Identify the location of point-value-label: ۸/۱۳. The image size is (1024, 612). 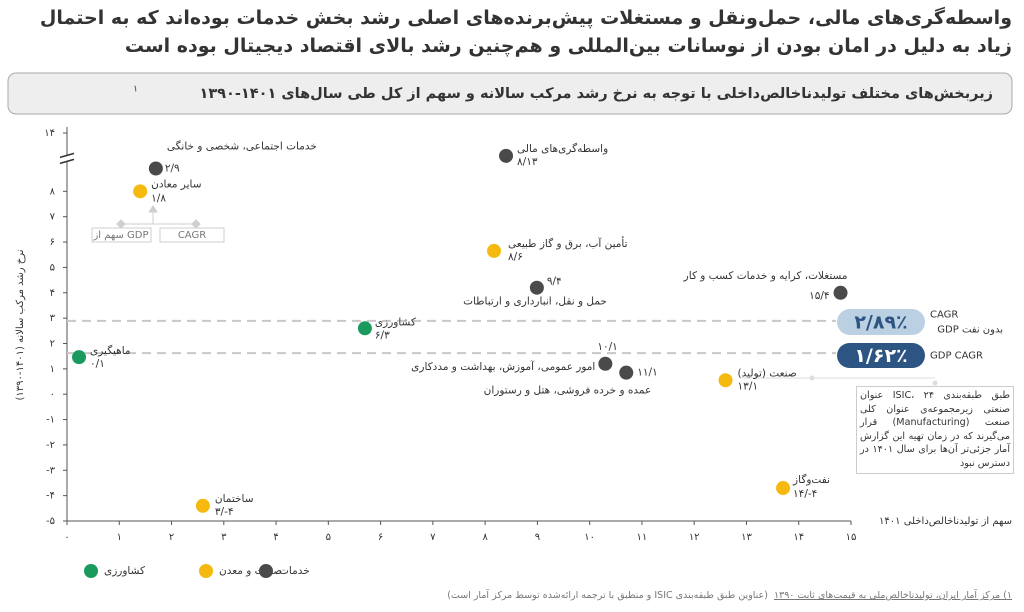
(527, 162).